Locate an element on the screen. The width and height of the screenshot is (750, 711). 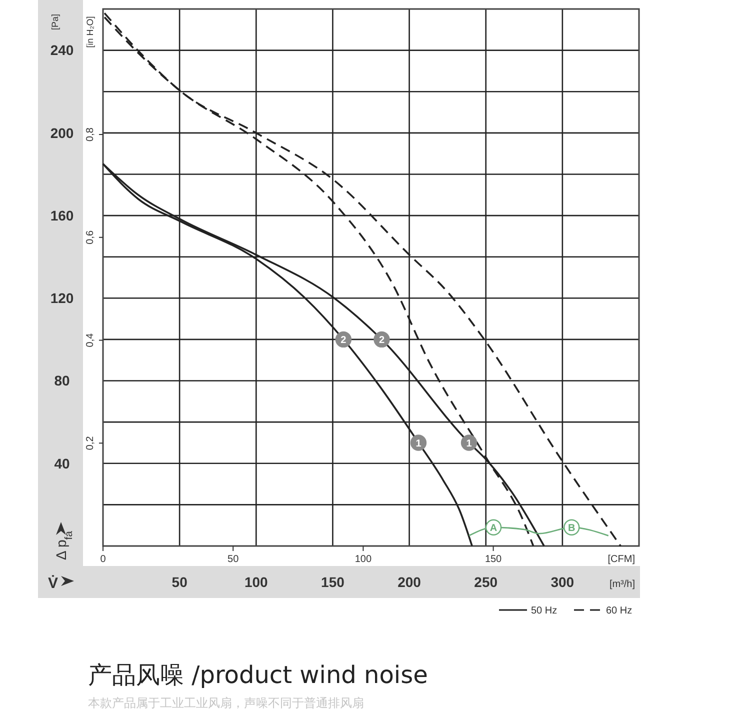
y-axis-title: [Pa] is located at coordinates (55, 22).